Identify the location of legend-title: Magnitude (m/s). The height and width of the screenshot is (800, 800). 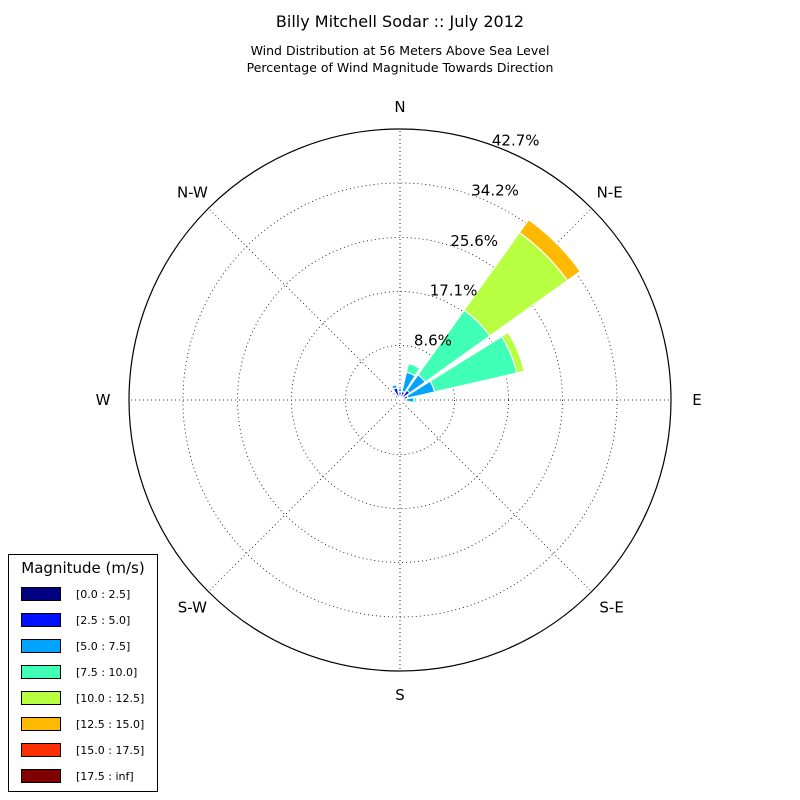
(83, 568).